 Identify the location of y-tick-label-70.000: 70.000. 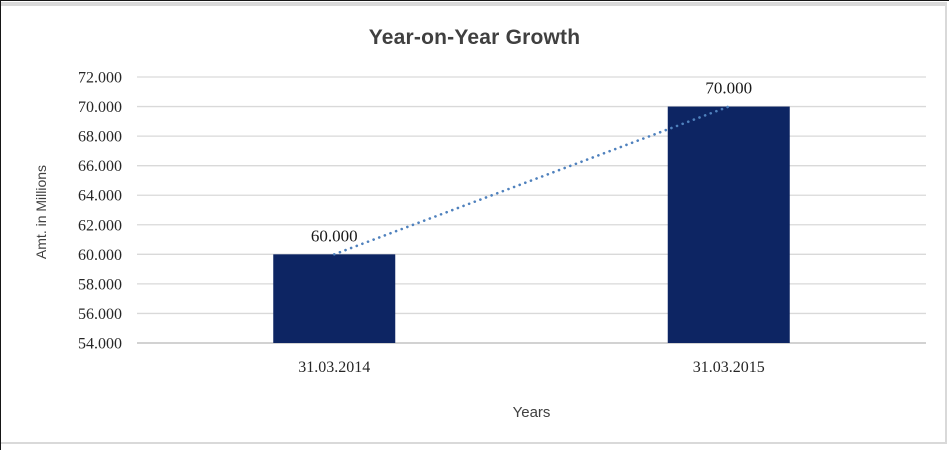
(100, 107).